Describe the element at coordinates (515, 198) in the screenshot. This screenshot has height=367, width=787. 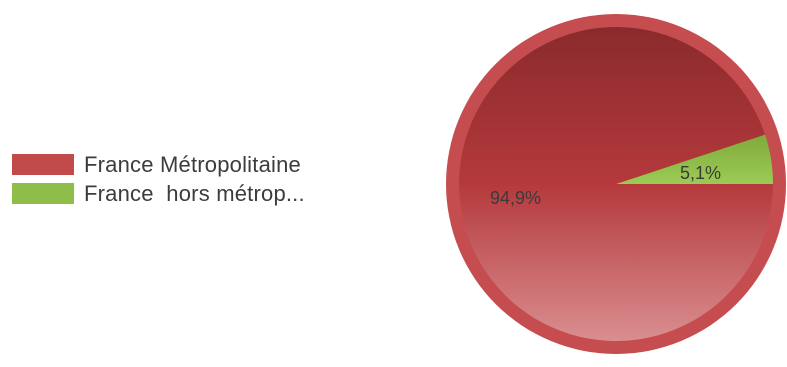
I see `data-label-france-metropolitaine: 94,9%` at that location.